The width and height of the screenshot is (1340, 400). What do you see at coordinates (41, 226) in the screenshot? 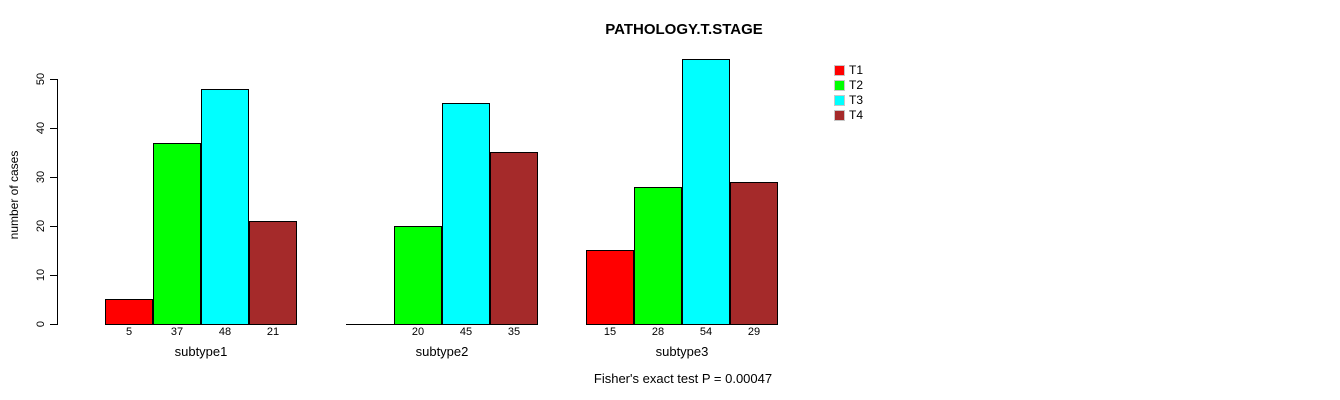
I see `y-tick-label: 20` at bounding box center [41, 226].